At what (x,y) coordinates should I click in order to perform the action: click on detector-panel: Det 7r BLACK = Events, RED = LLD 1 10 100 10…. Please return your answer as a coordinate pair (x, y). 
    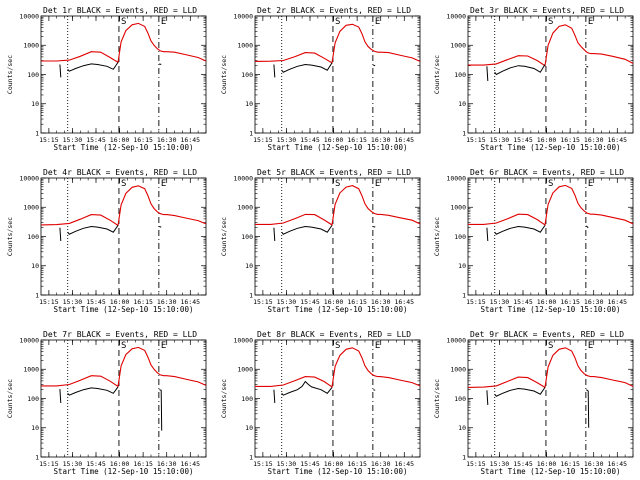
    Looking at the image, I should click on (106, 403).